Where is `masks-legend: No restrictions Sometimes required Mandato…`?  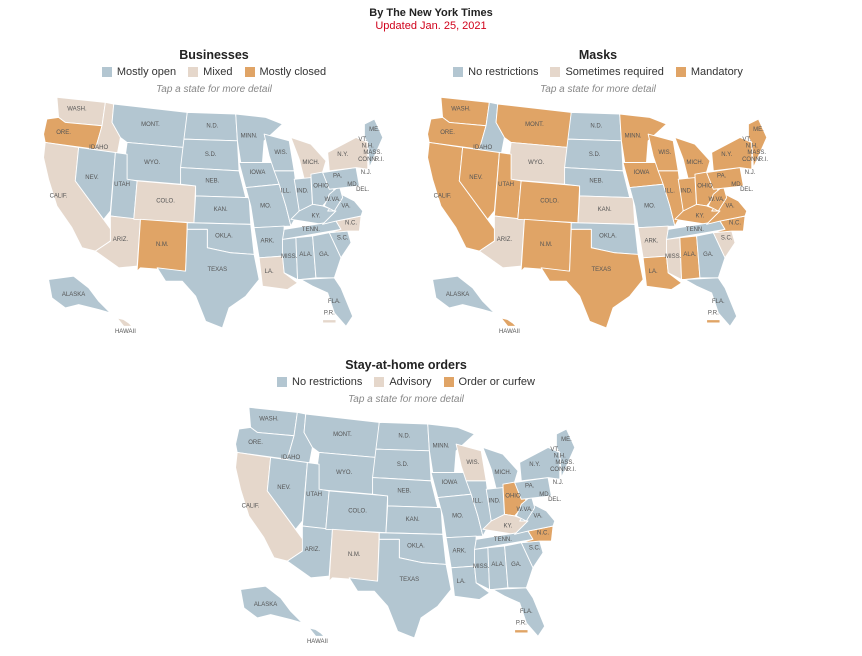 masks-legend: No restrictions Sometimes required Mandato… is located at coordinates (598, 72).